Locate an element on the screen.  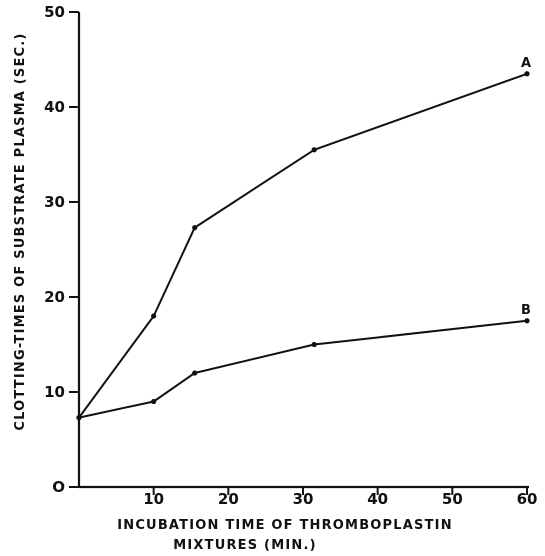
x-tick-label: 10 is located at coordinates (153, 499).